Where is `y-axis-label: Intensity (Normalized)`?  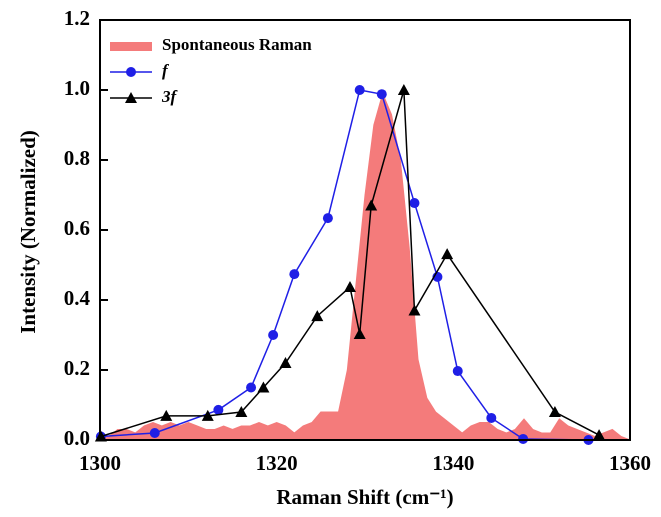
y-axis-label: Intensity (Normalized) is located at coordinates (28, 232).